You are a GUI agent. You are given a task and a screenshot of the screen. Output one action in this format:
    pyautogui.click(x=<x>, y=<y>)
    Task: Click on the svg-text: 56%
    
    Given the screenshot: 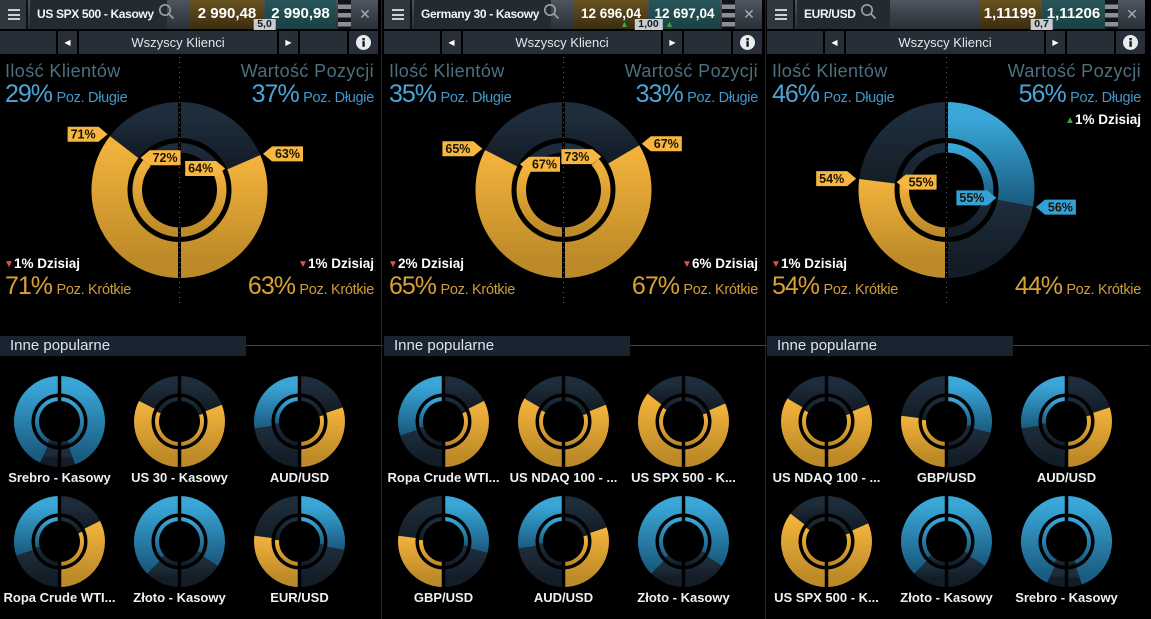 What is the action you would take?
    pyautogui.click(x=1060, y=207)
    